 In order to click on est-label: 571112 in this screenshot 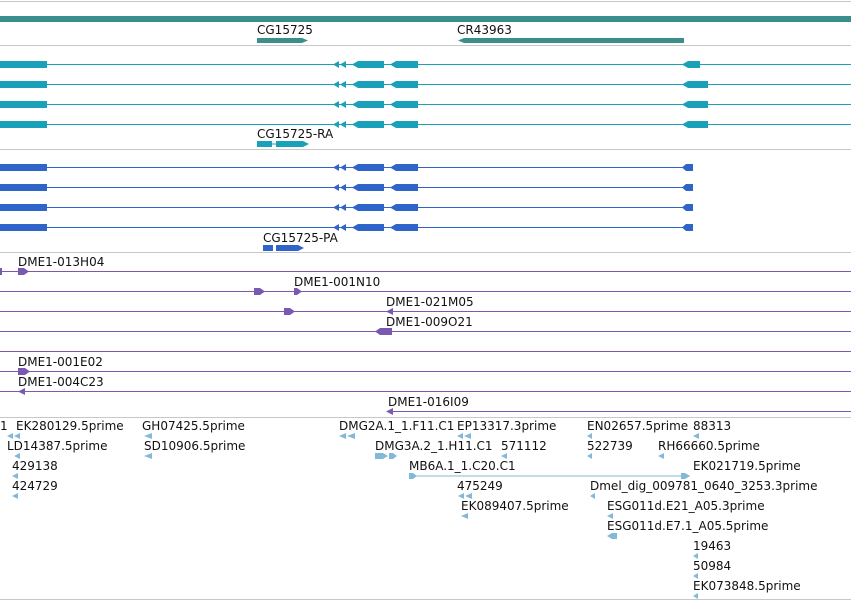, I will do `click(524, 446)`.